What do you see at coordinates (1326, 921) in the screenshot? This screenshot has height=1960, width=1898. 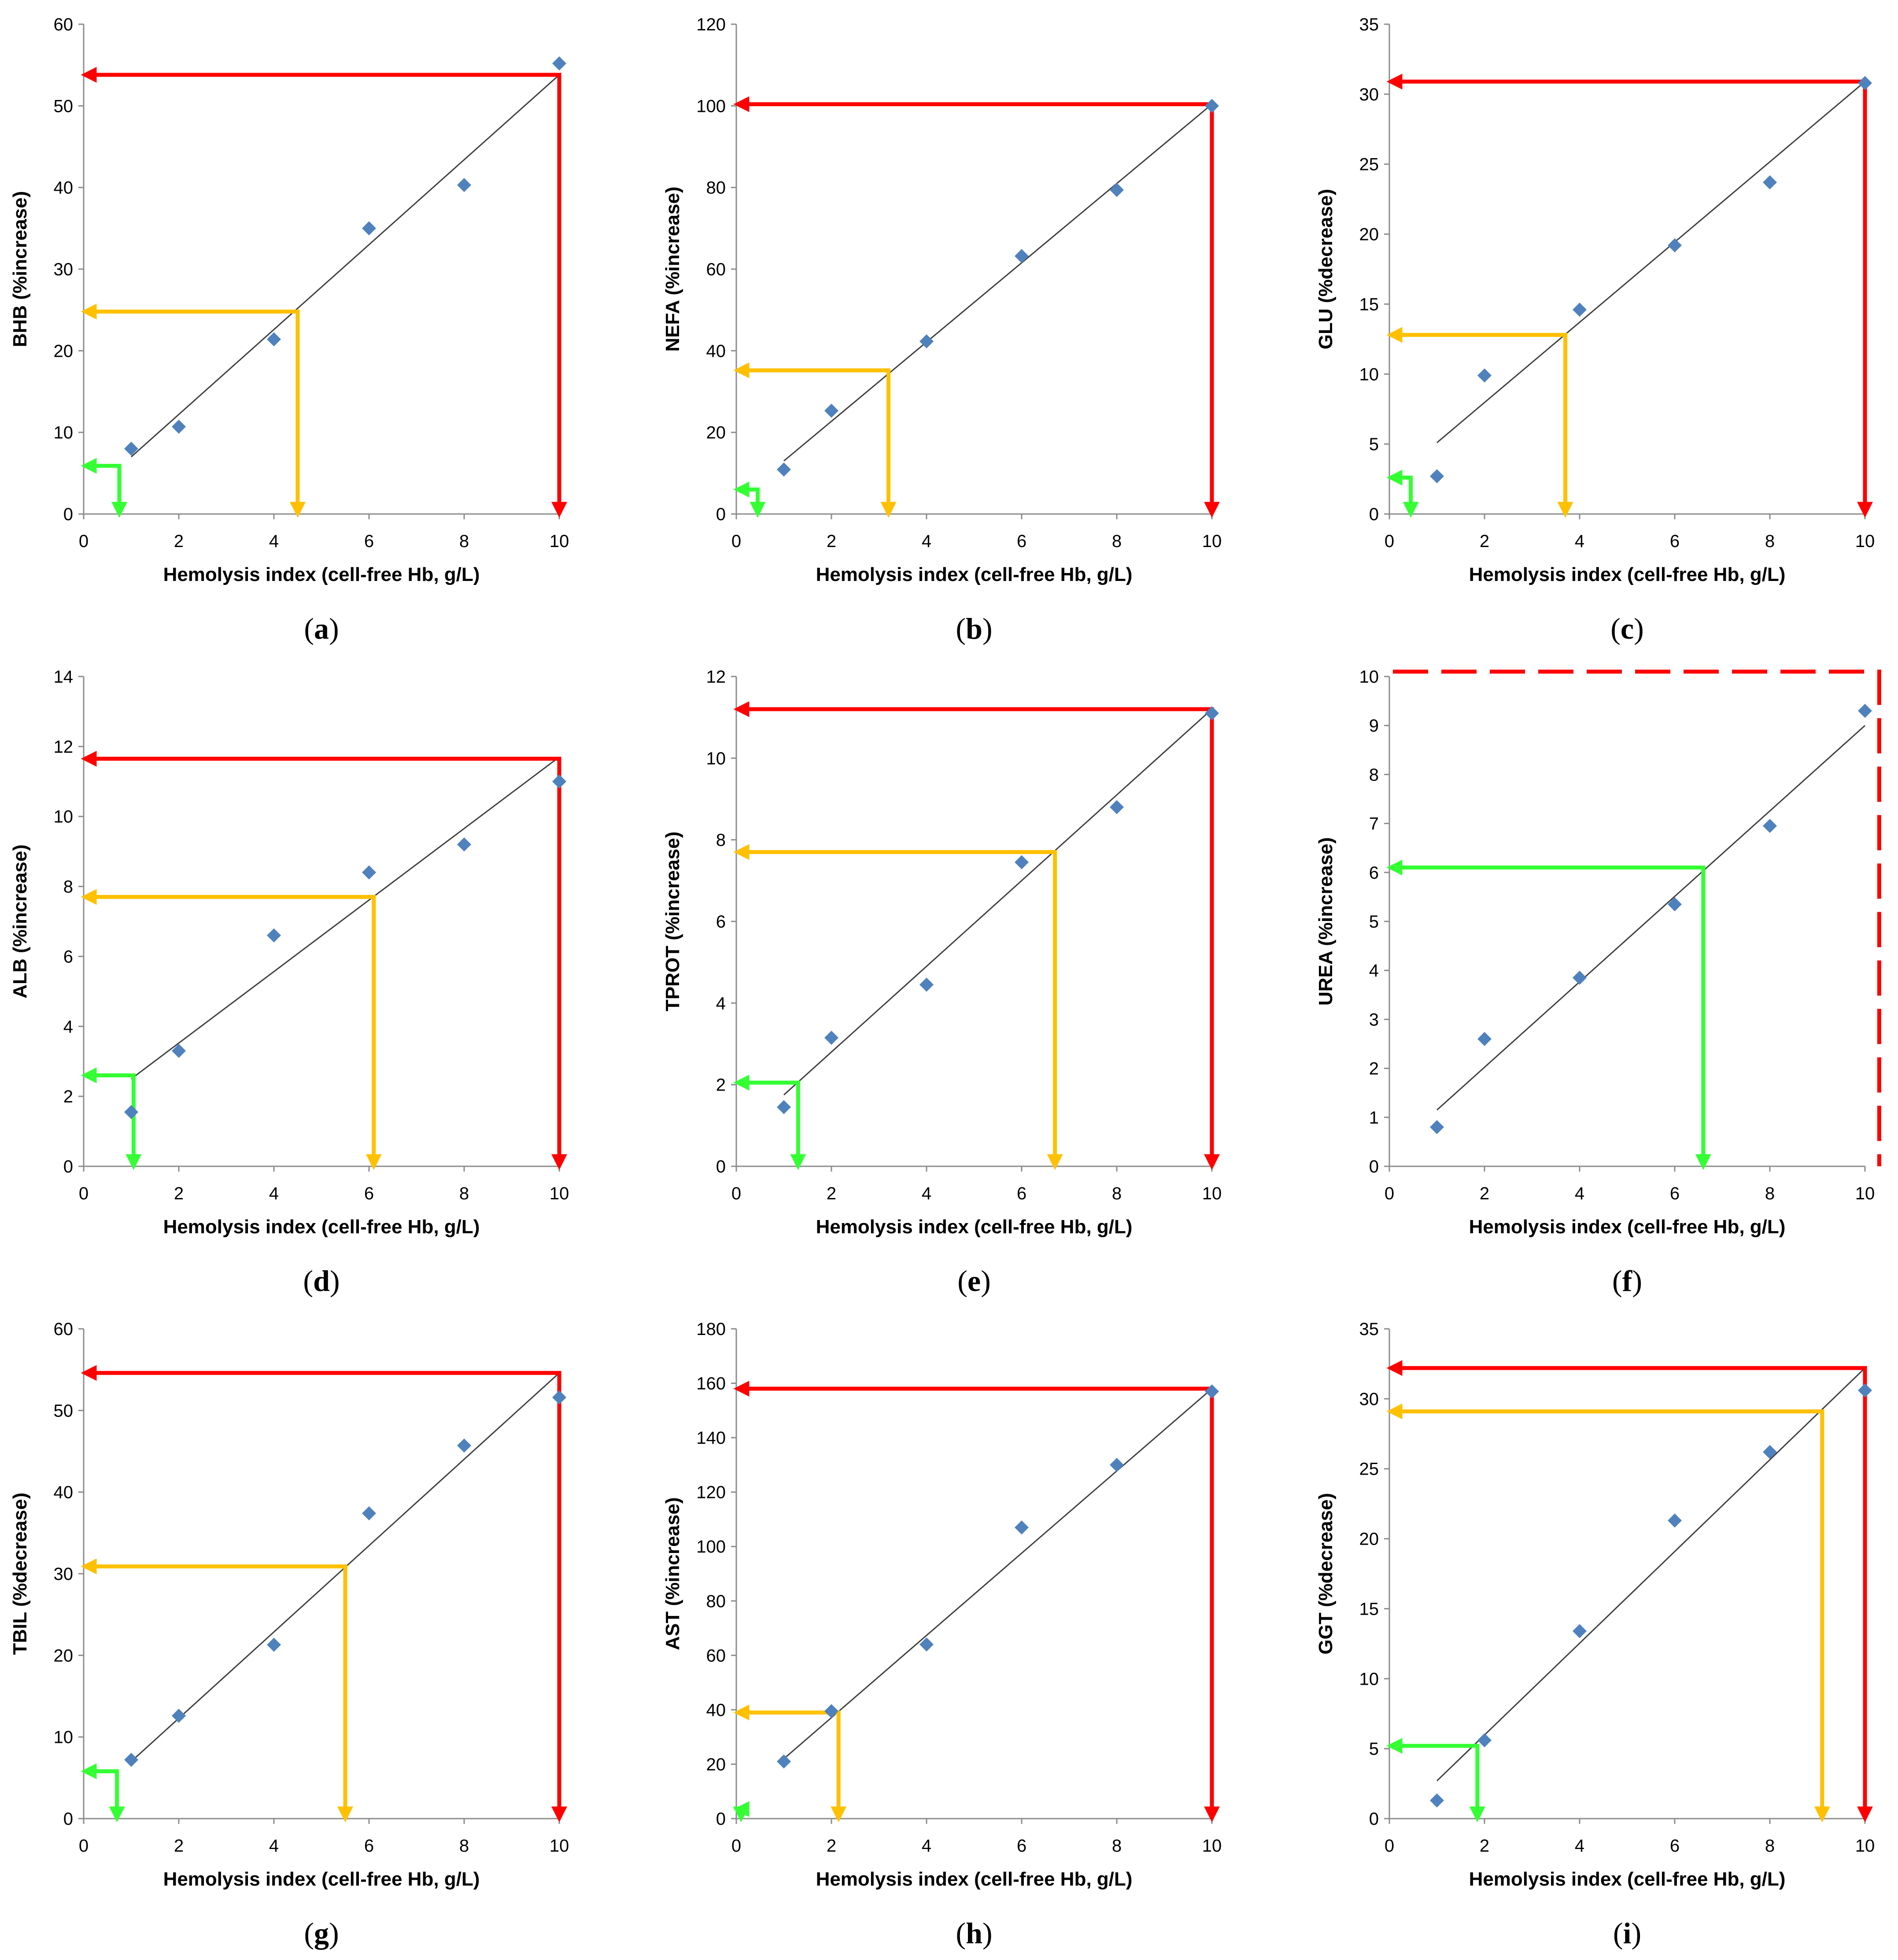 I see `y-axis-title: UREA (%increase)` at bounding box center [1326, 921].